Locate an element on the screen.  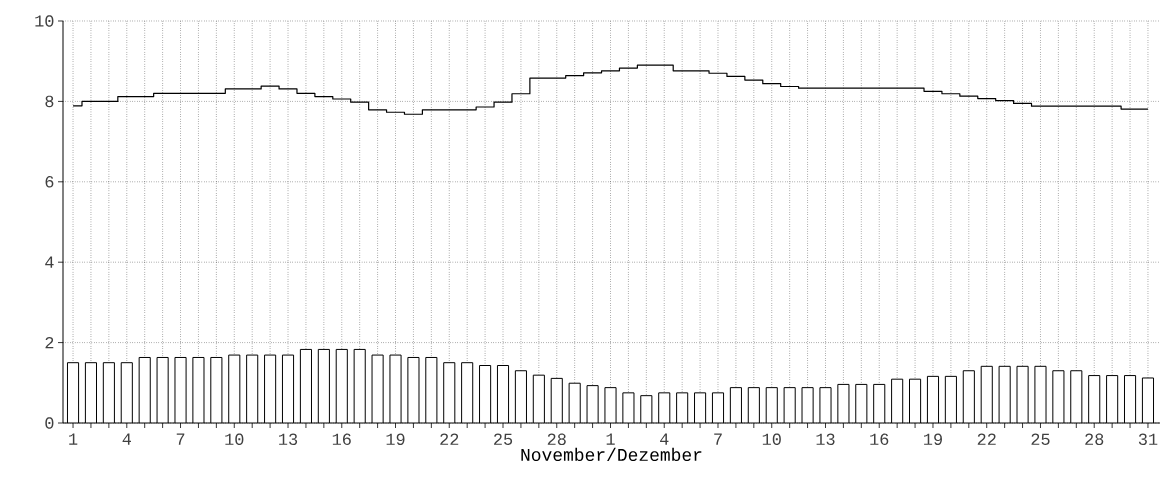
x-axis-title: November/Dezember is located at coordinates (611, 454).